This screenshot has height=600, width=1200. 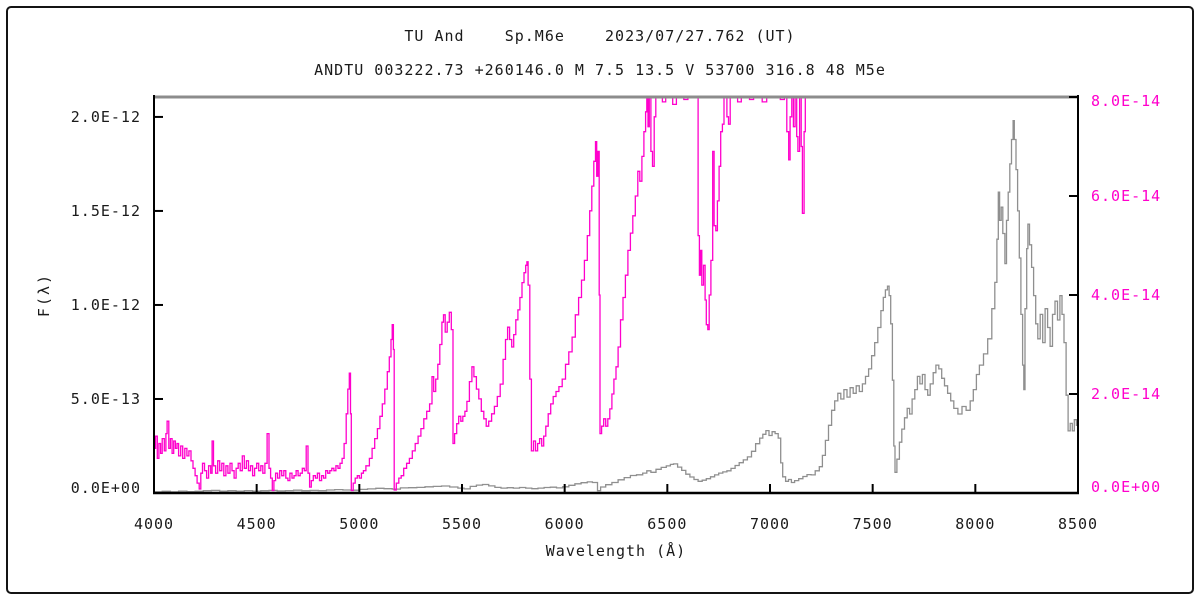 What do you see at coordinates (1126, 196) in the screenshot?
I see `y-right-tick-label: 6.0E-14` at bounding box center [1126, 196].